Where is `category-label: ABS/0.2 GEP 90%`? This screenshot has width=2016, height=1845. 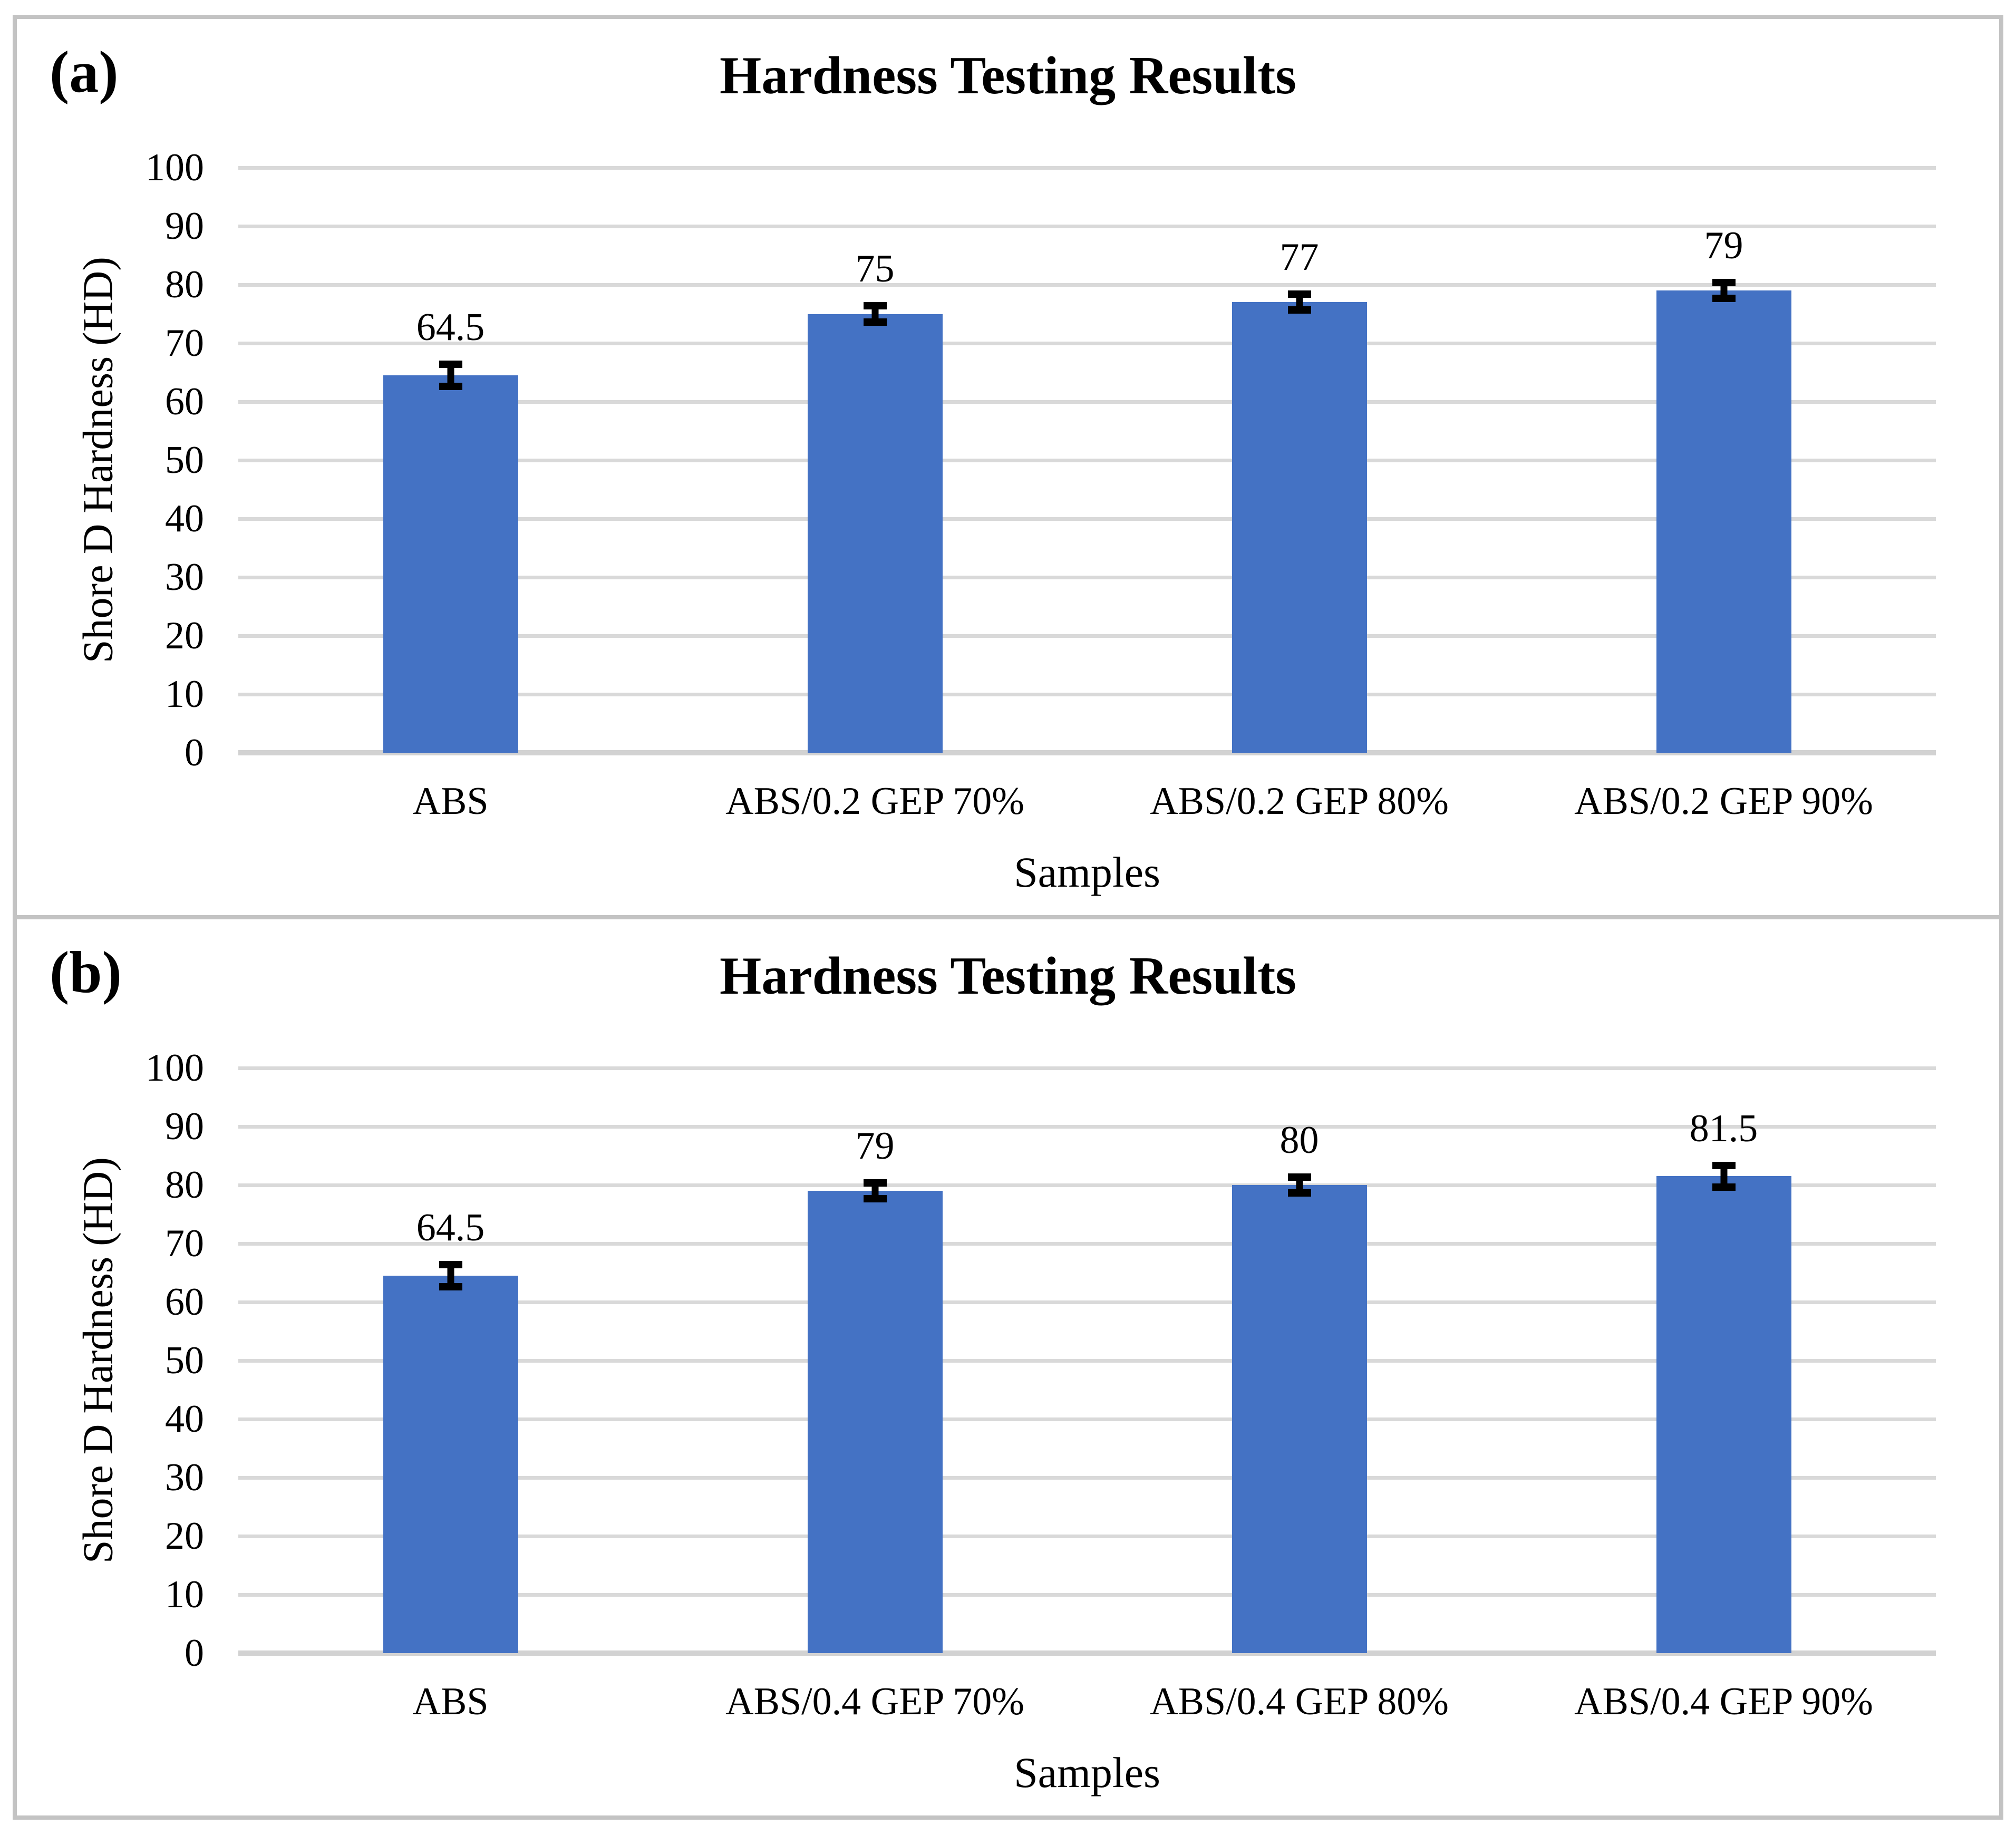 category-label: ABS/0.2 GEP 90% is located at coordinates (1723, 801).